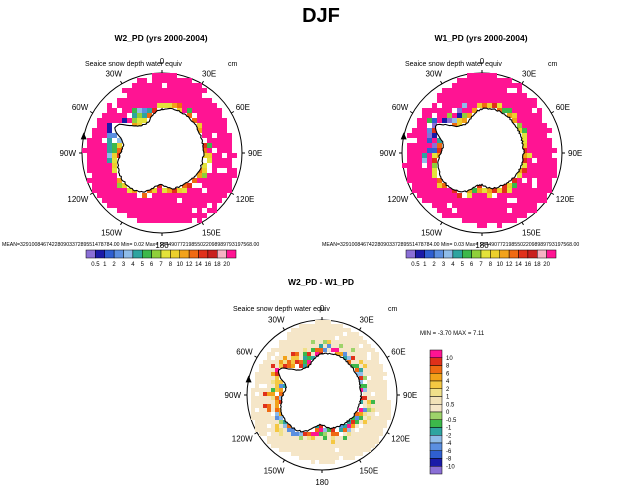 The width and height of the screenshot is (643, 486). What do you see at coordinates (449, 429) in the screenshot?
I see `panel-diff-colorbar-label: -1` at bounding box center [449, 429].